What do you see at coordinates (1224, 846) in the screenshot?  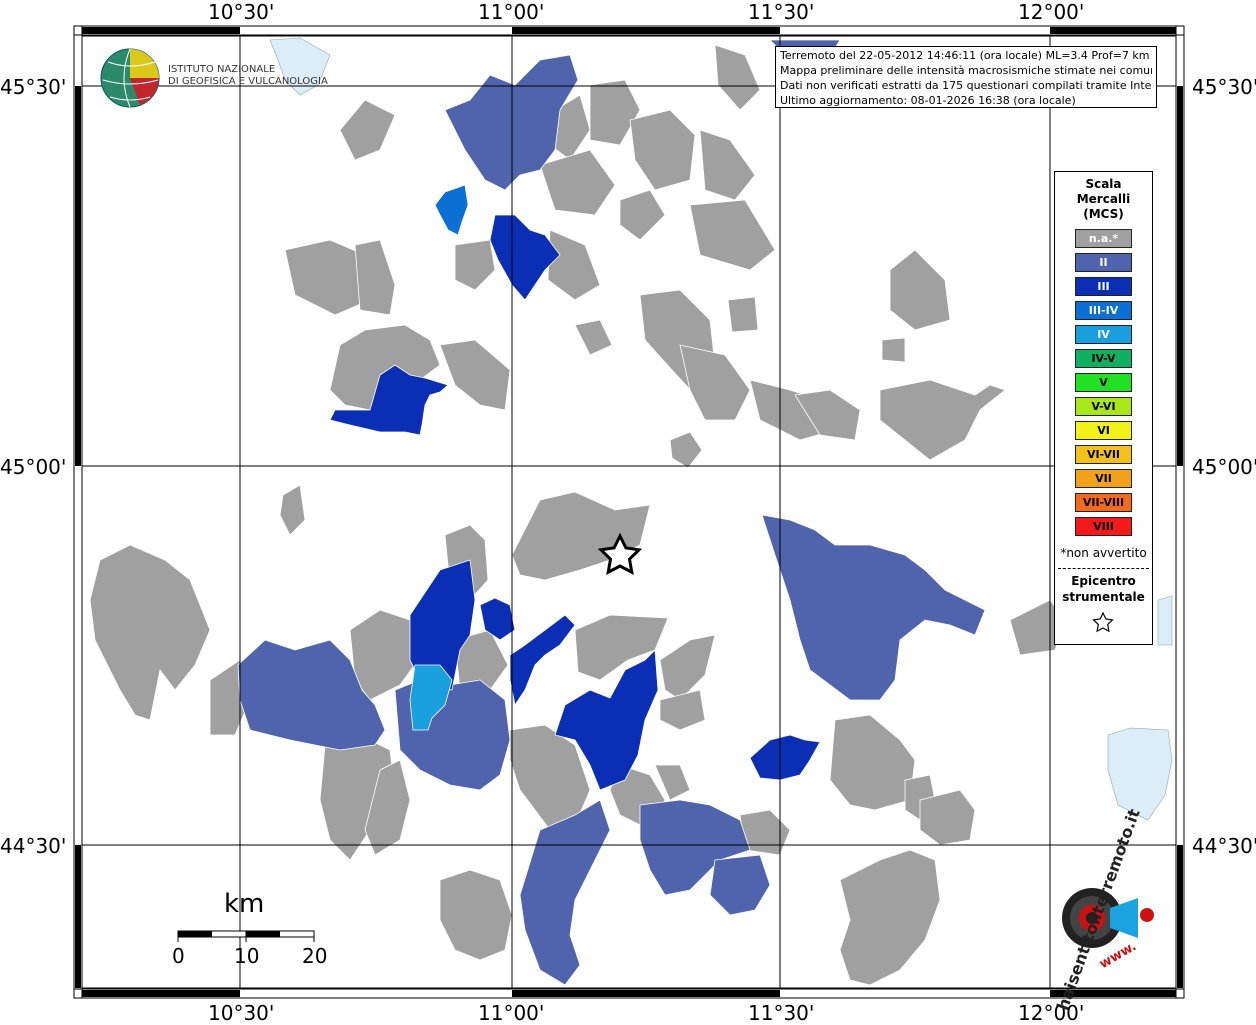 I see `lat-label-right-3: 44°30'` at bounding box center [1224, 846].